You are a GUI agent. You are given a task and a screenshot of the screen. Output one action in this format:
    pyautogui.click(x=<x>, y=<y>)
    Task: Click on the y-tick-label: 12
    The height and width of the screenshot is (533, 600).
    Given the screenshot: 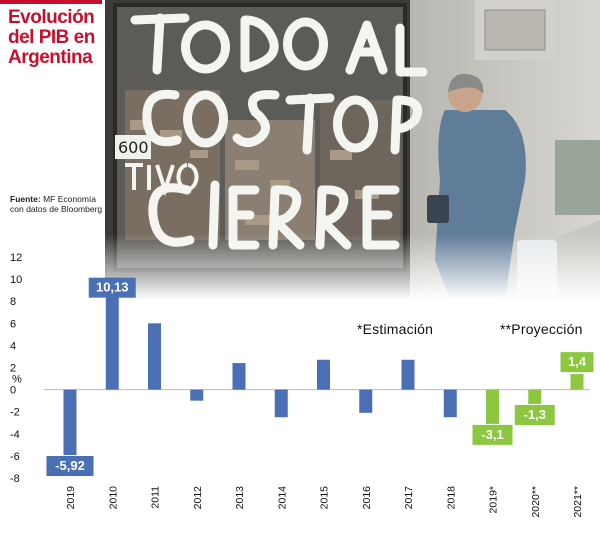 What is the action you would take?
    pyautogui.click(x=16, y=258)
    